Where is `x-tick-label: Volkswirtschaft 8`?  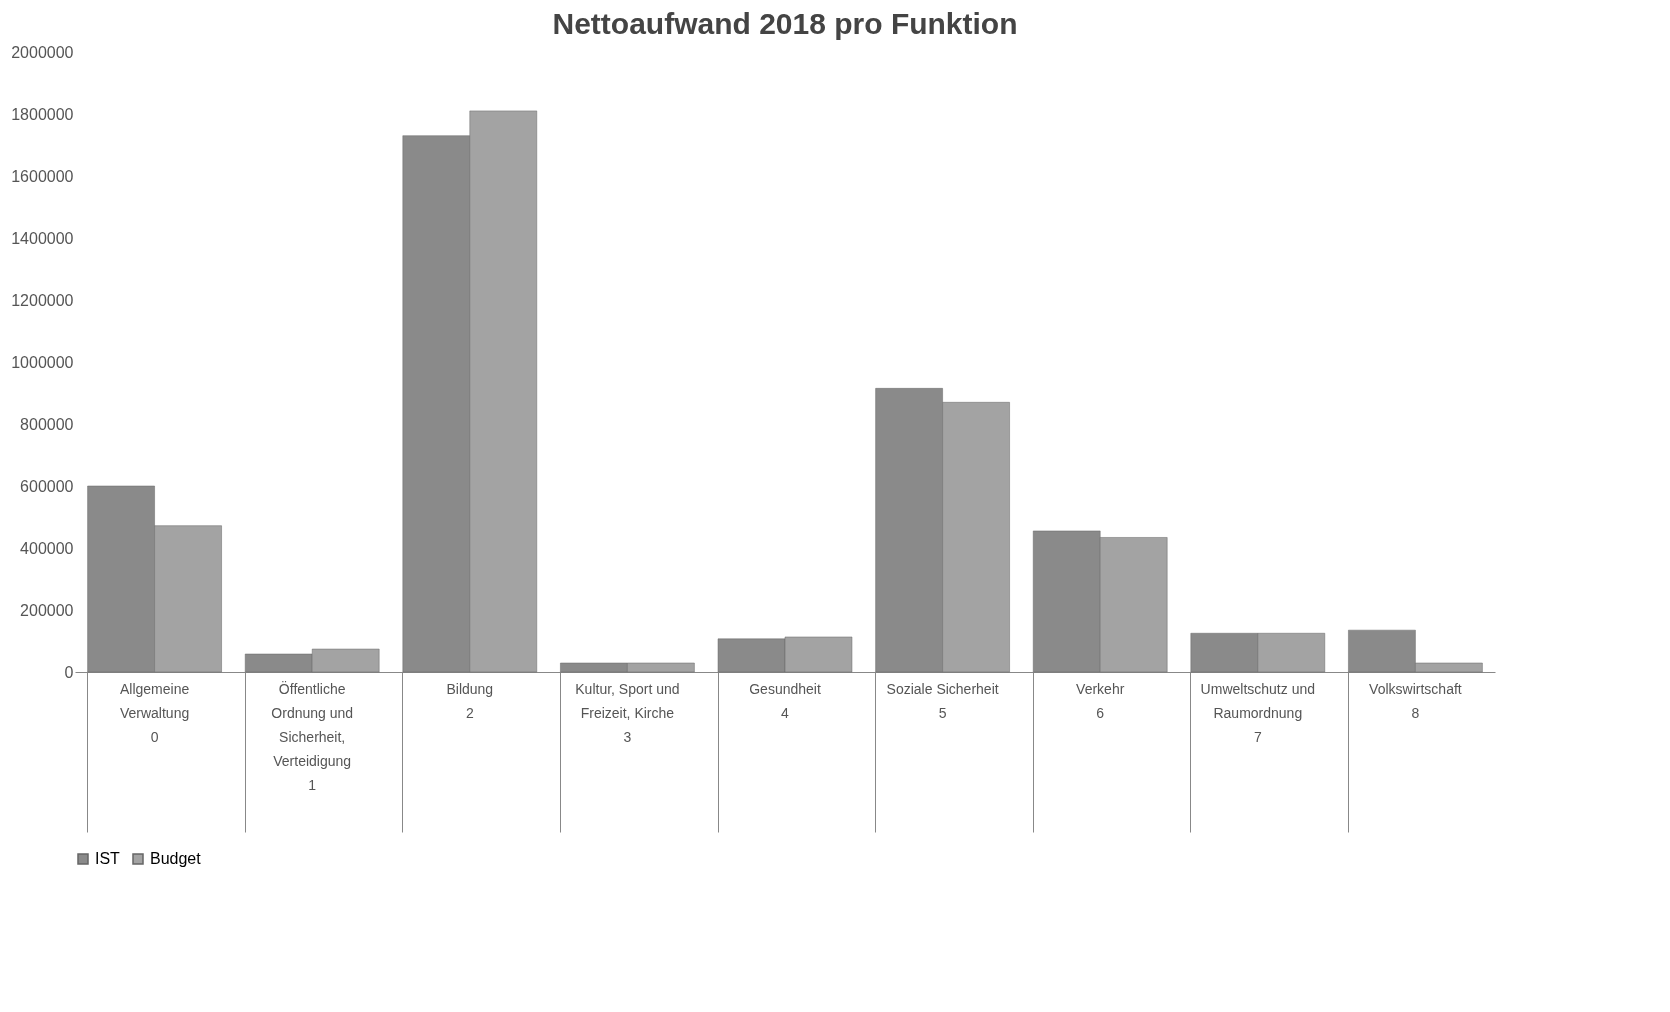 x-tick-label: Volkswirtschaft 8 is located at coordinates (1415, 700).